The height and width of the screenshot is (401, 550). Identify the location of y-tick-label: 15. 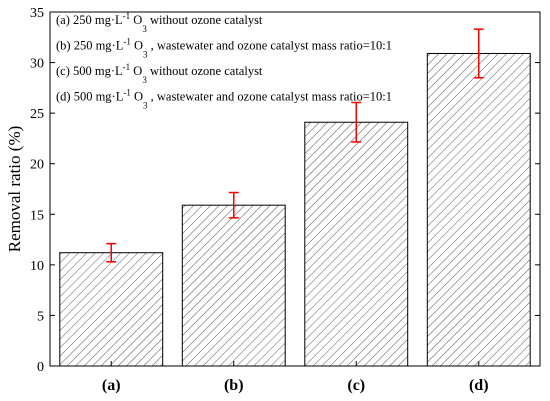
(37, 215).